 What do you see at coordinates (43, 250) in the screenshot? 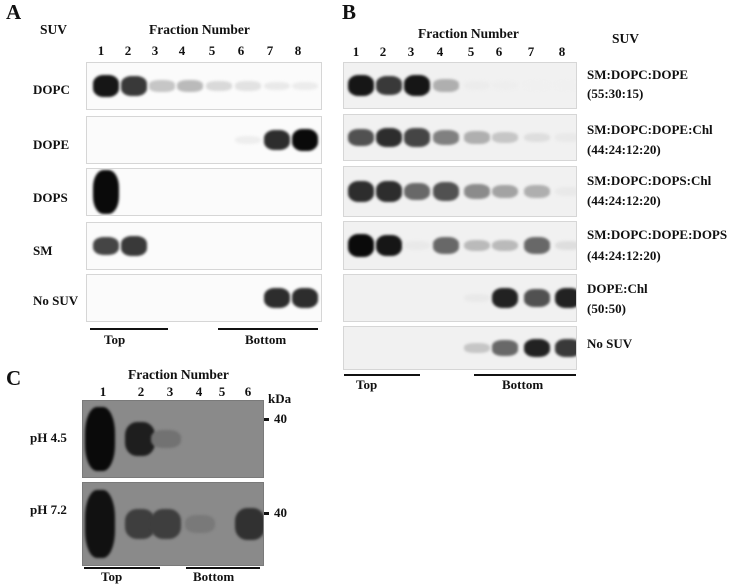
I see `panel-a-row-label-sm: SM` at bounding box center [43, 250].